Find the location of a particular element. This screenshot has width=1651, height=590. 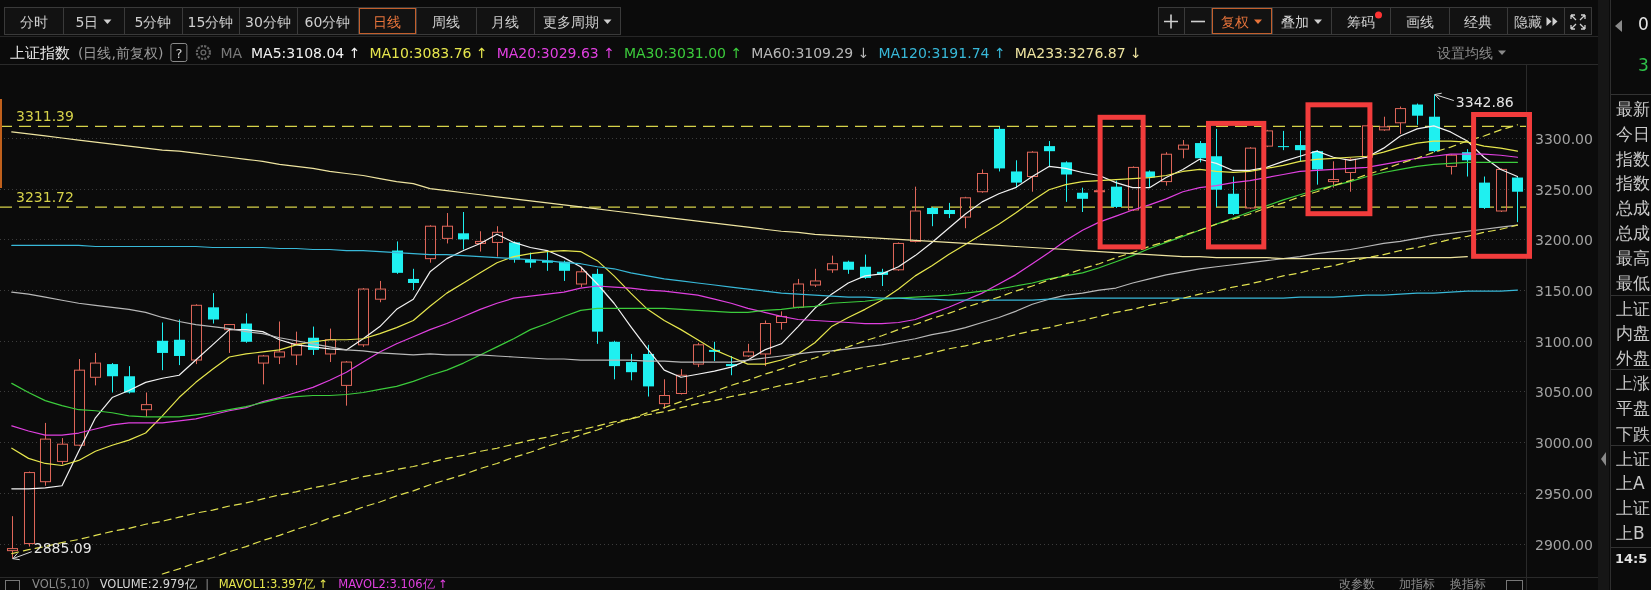

text: 最高 is located at coordinates (1633, 257).